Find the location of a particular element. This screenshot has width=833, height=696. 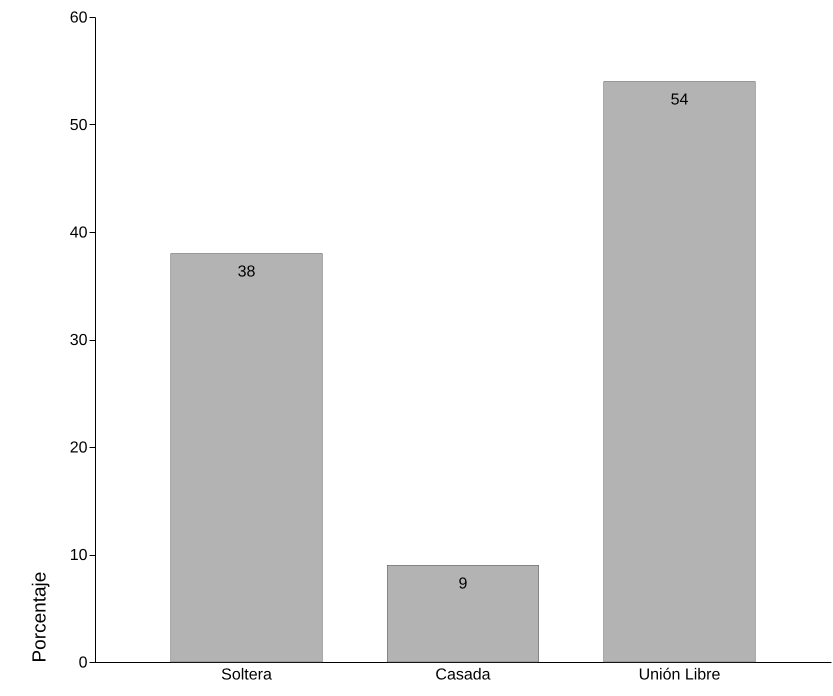

x-tick-label: Unión Libre is located at coordinates (679, 675).